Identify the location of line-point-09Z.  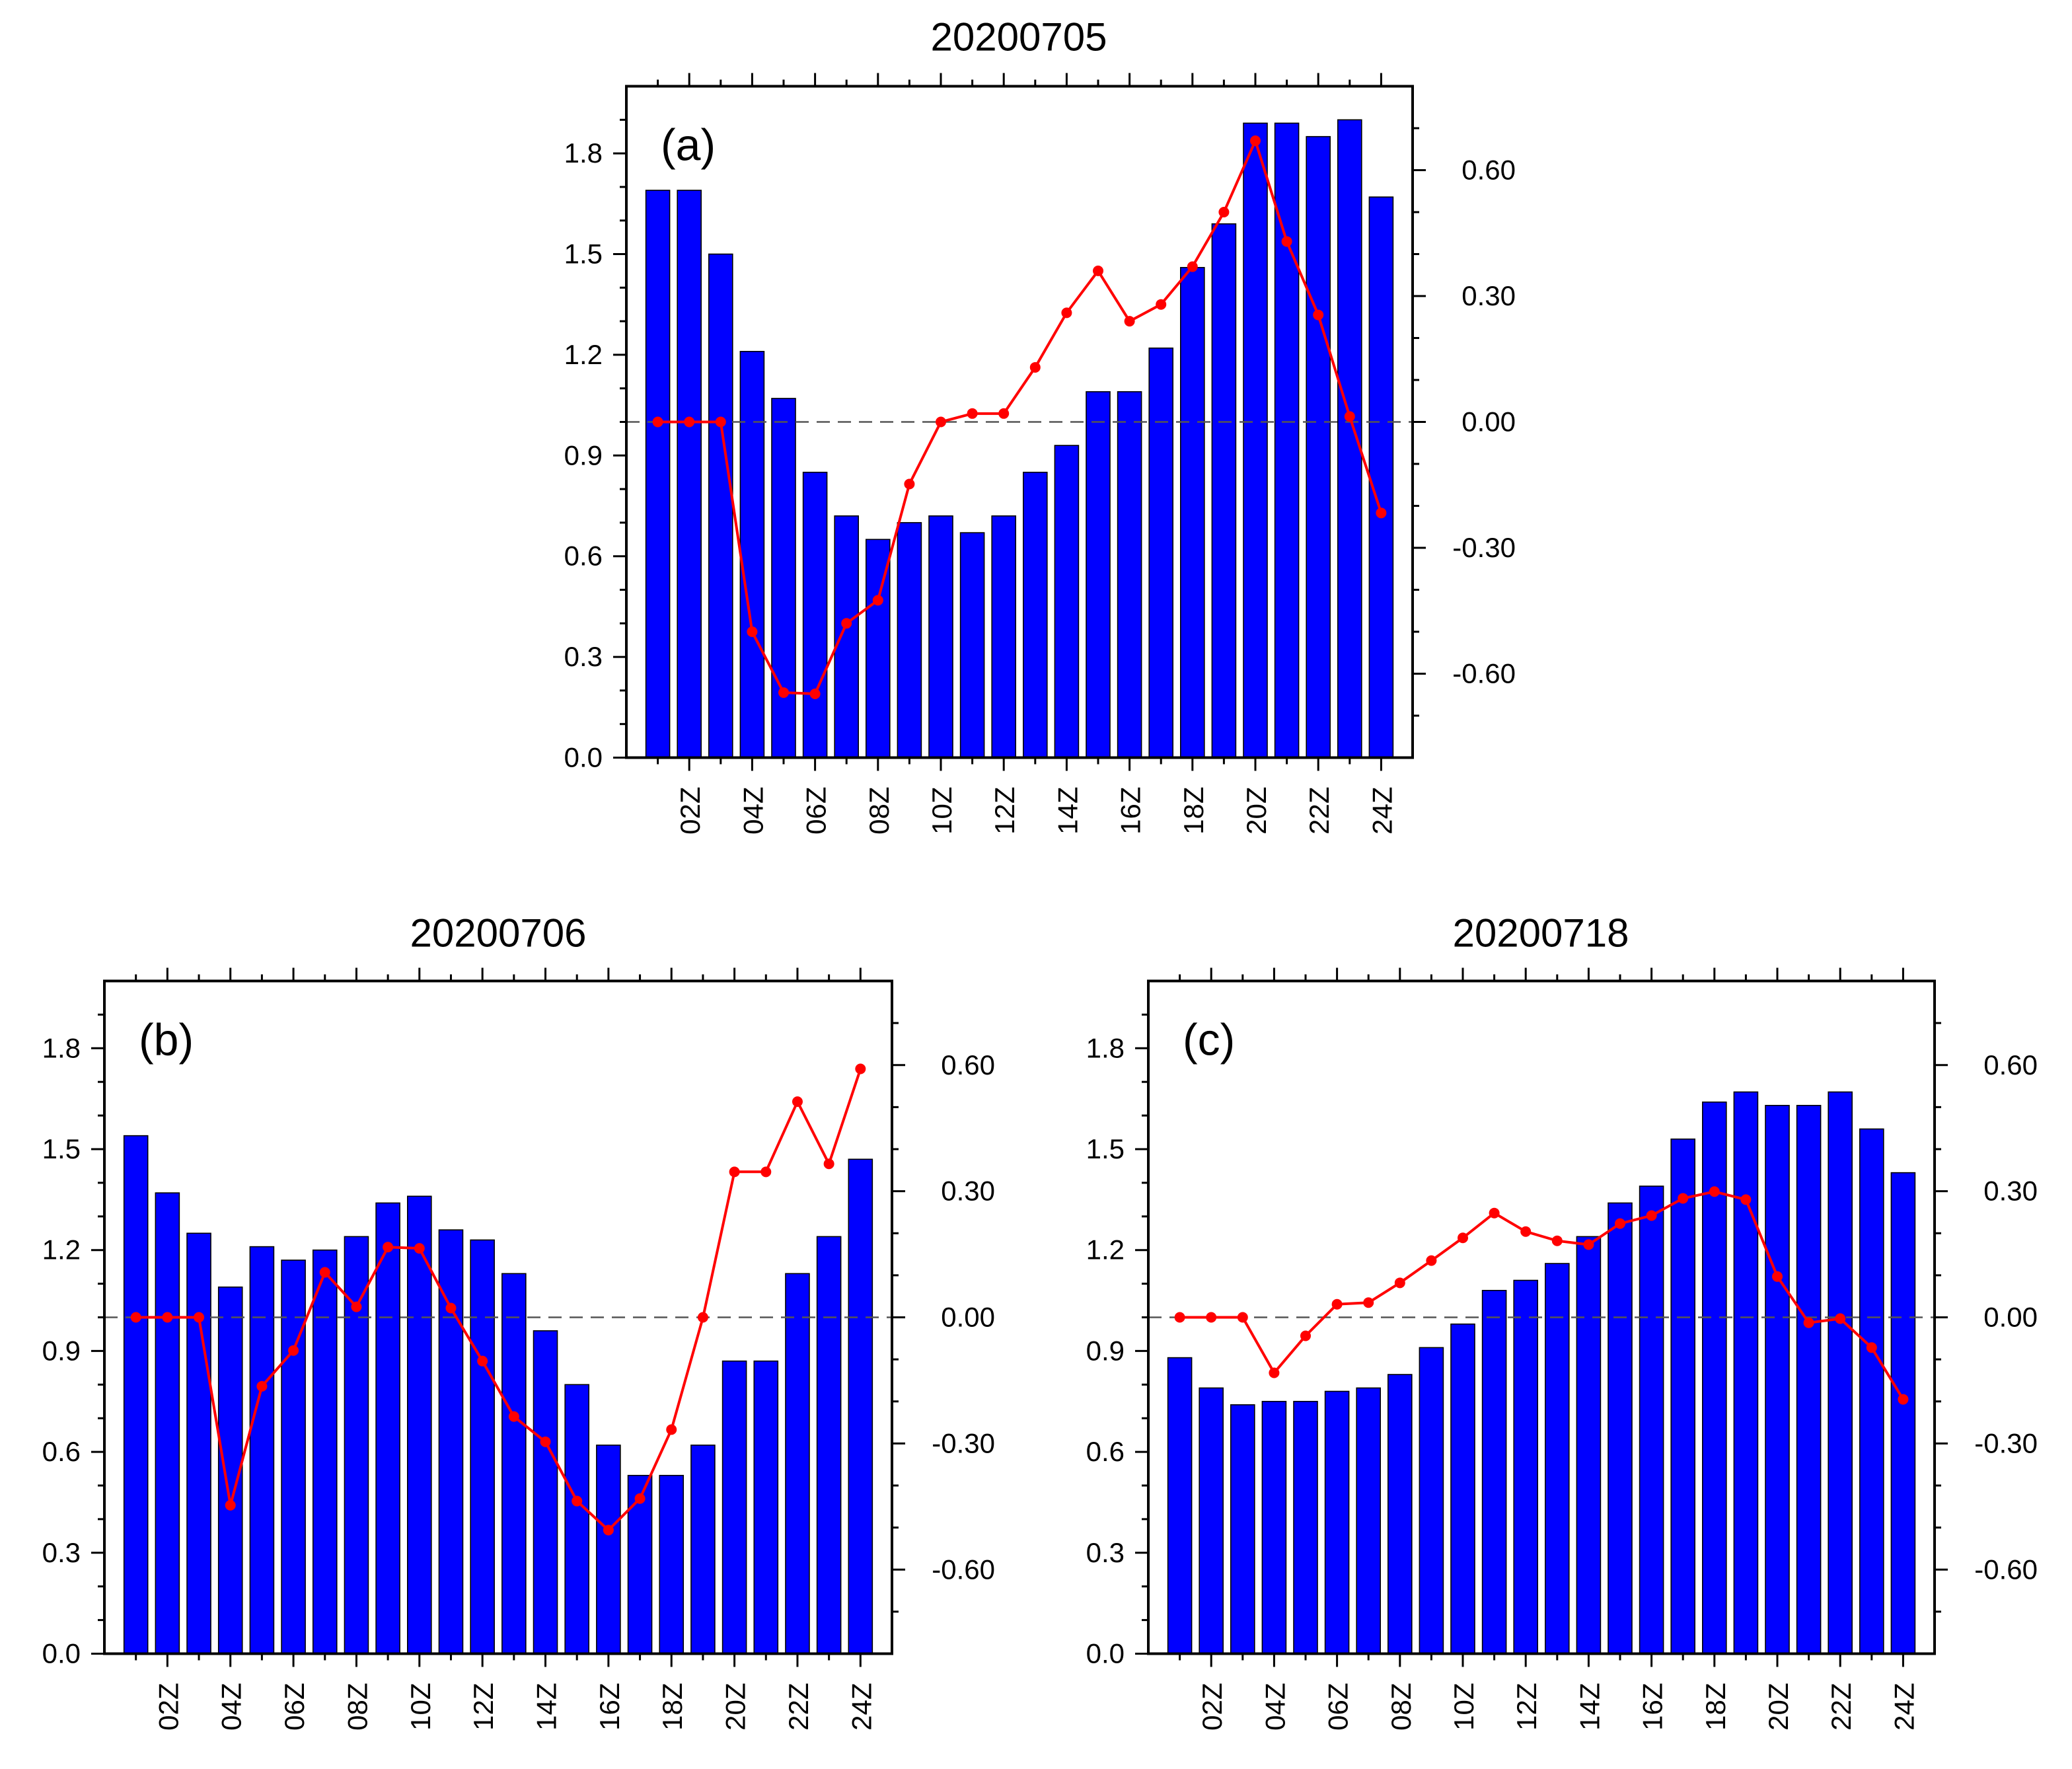
(388, 1247).